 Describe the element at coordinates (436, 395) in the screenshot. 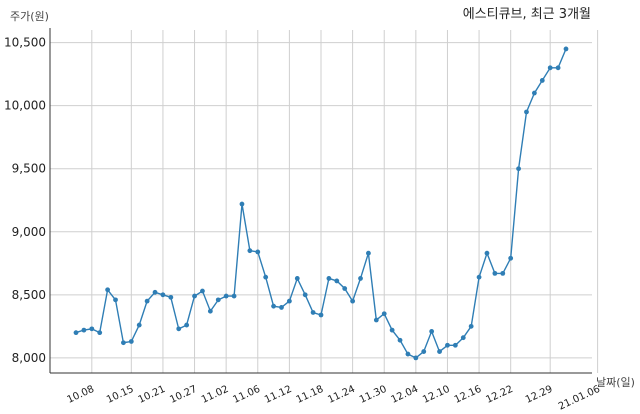

I see `x-tick-label: 12.10` at that location.